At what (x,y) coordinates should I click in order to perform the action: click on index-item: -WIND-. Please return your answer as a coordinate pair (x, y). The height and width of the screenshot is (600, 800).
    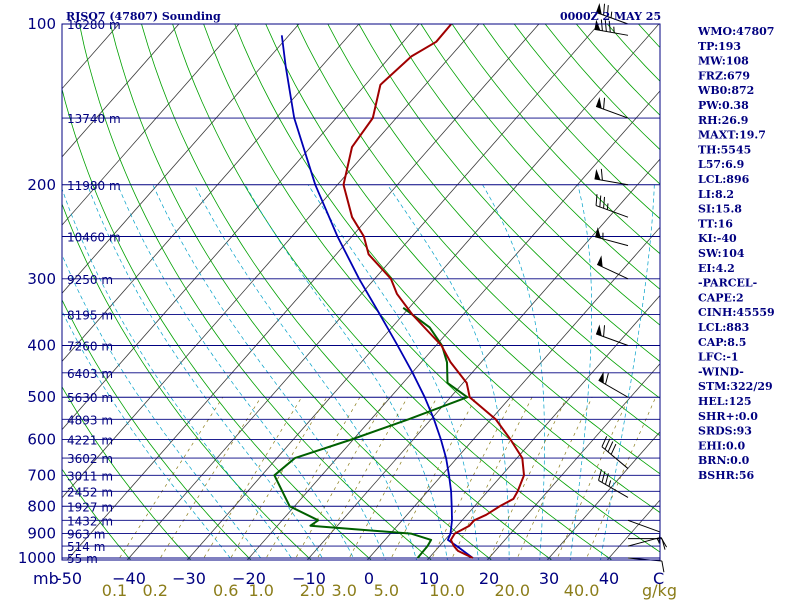
    Looking at the image, I should click on (721, 371).